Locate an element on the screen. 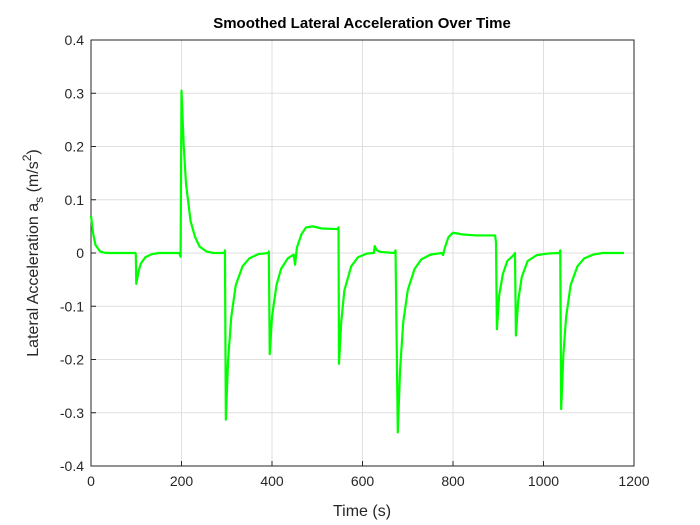 This screenshot has width=700, height=525. x-tick-label: 1000 is located at coordinates (543, 481).